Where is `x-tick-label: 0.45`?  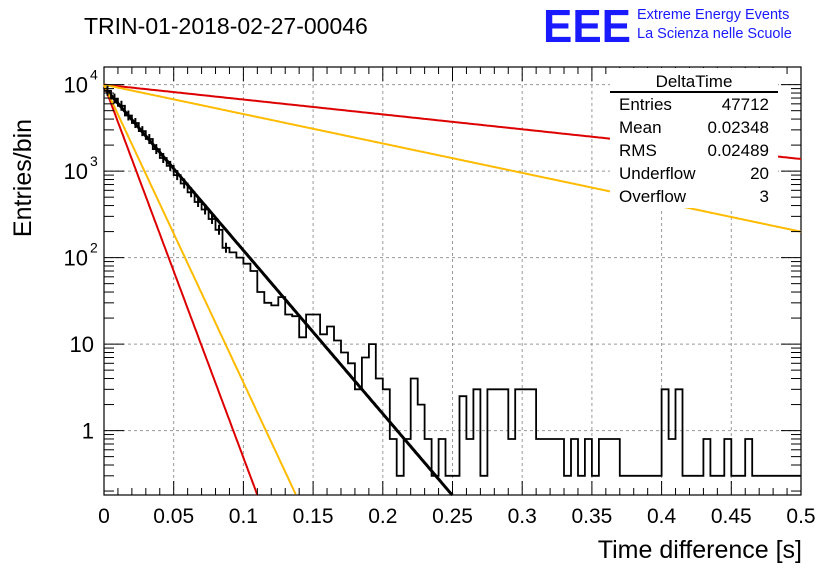
x-tick-label: 0.45 is located at coordinates (731, 516).